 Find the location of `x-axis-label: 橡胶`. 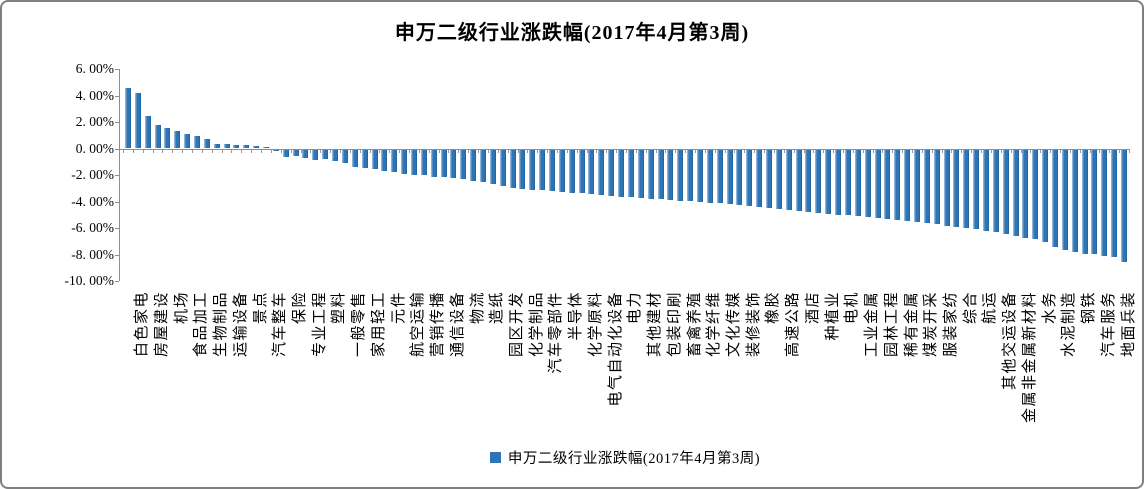

x-axis-label: 橡胶 is located at coordinates (773, 308).